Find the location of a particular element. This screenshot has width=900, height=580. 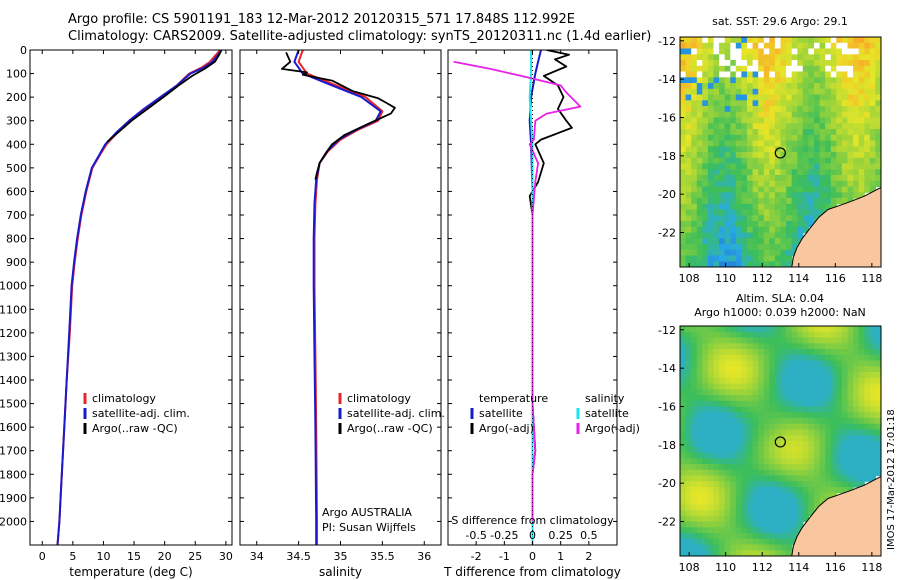

depth-tick-label: 200 is located at coordinates (16, 97).